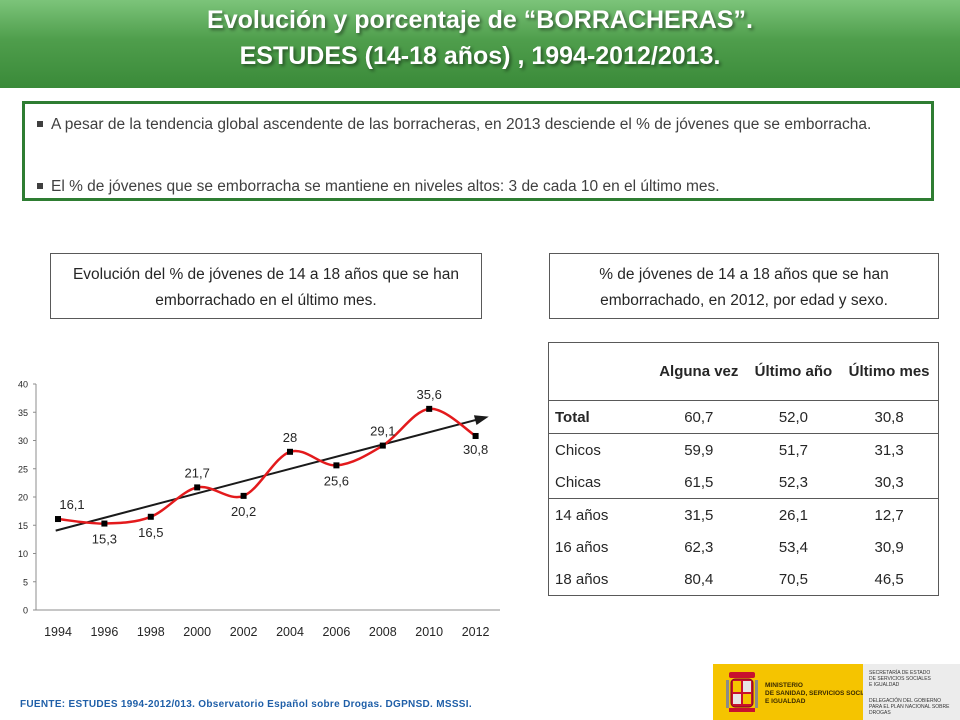 The width and height of the screenshot is (960, 720). I want to click on coat-of-arms-icon, so click(742, 692).